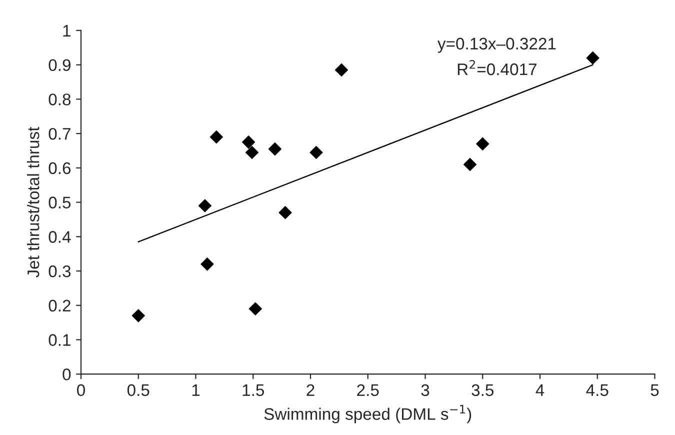 This screenshot has width=675, height=435. What do you see at coordinates (654, 390) in the screenshot?
I see `x-tick-label: 5` at bounding box center [654, 390].